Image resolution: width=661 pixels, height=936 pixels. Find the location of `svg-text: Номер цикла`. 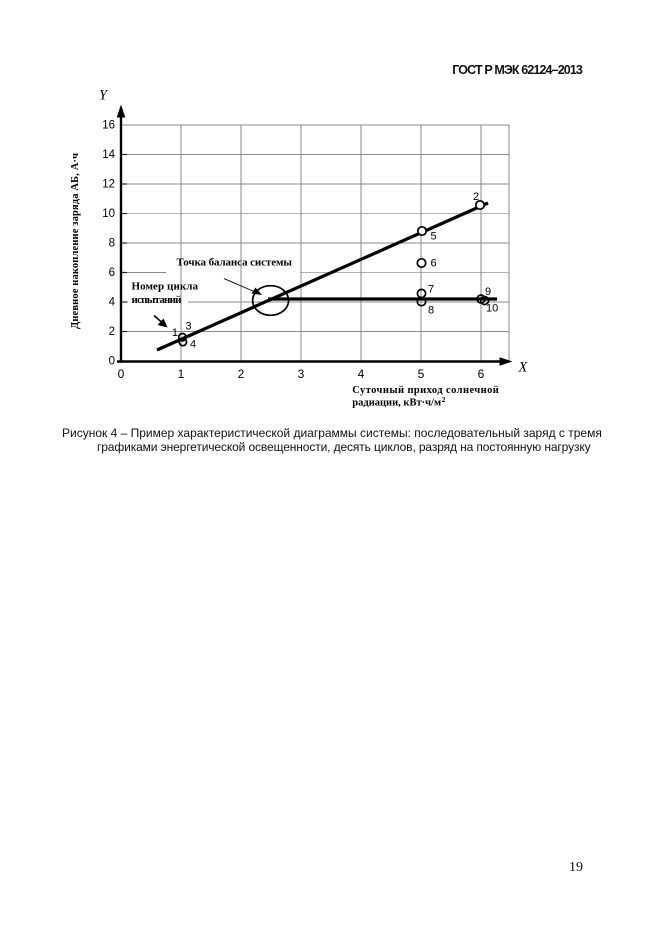

svg-text: Номер цикла is located at coordinates (165, 287).